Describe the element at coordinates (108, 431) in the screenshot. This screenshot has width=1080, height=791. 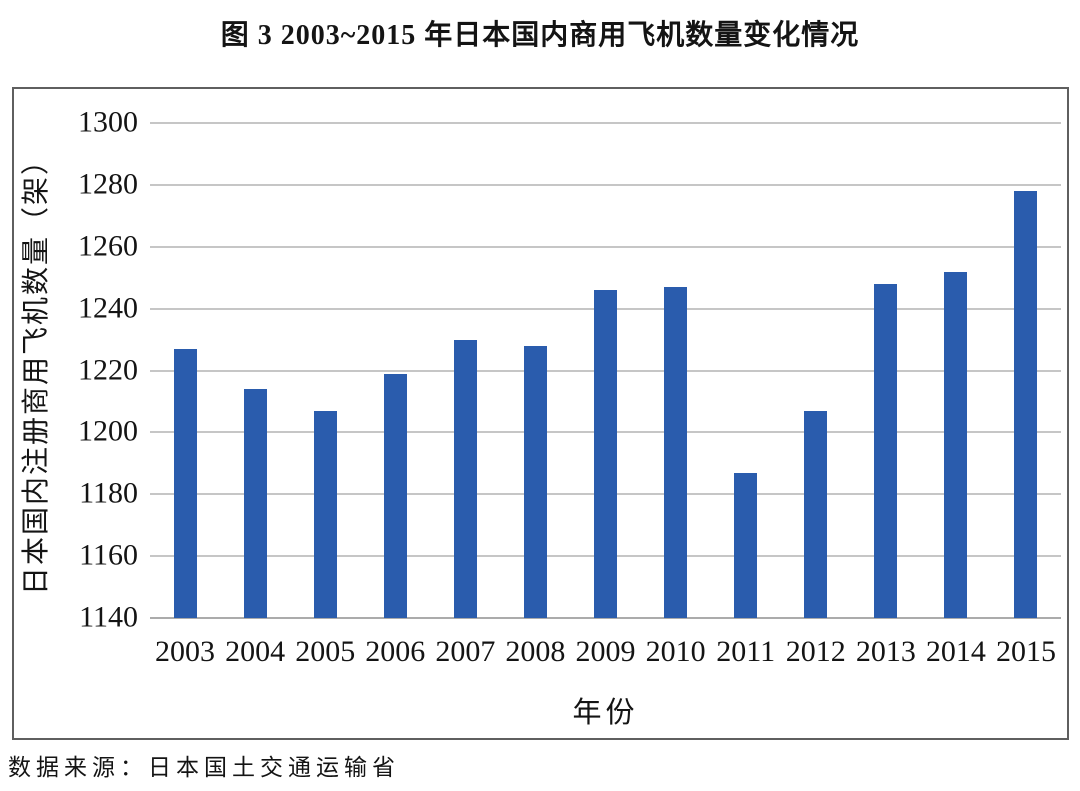
I see `y-tick-label: 1200` at that location.